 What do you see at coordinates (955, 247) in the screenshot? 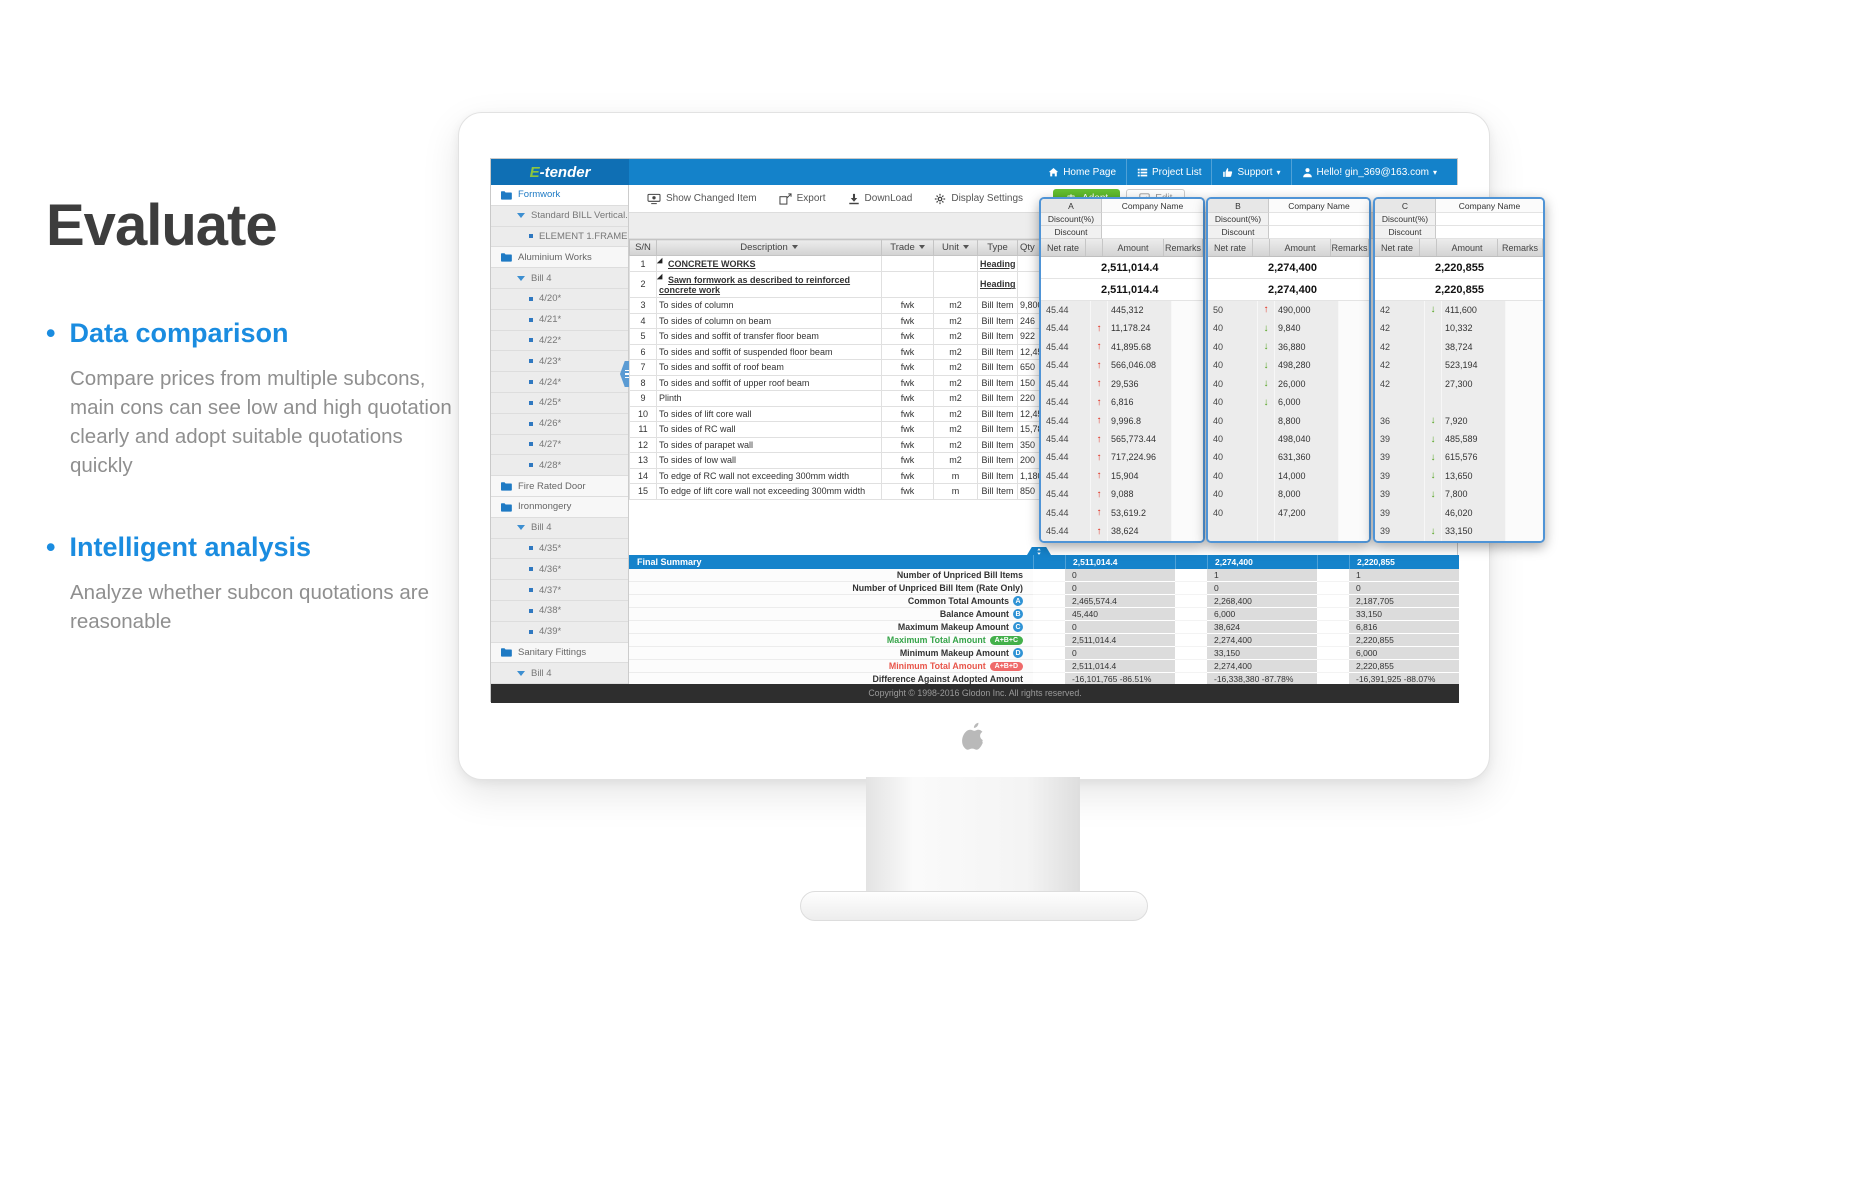
I see `column-header-unit: Unit` at bounding box center [955, 247].